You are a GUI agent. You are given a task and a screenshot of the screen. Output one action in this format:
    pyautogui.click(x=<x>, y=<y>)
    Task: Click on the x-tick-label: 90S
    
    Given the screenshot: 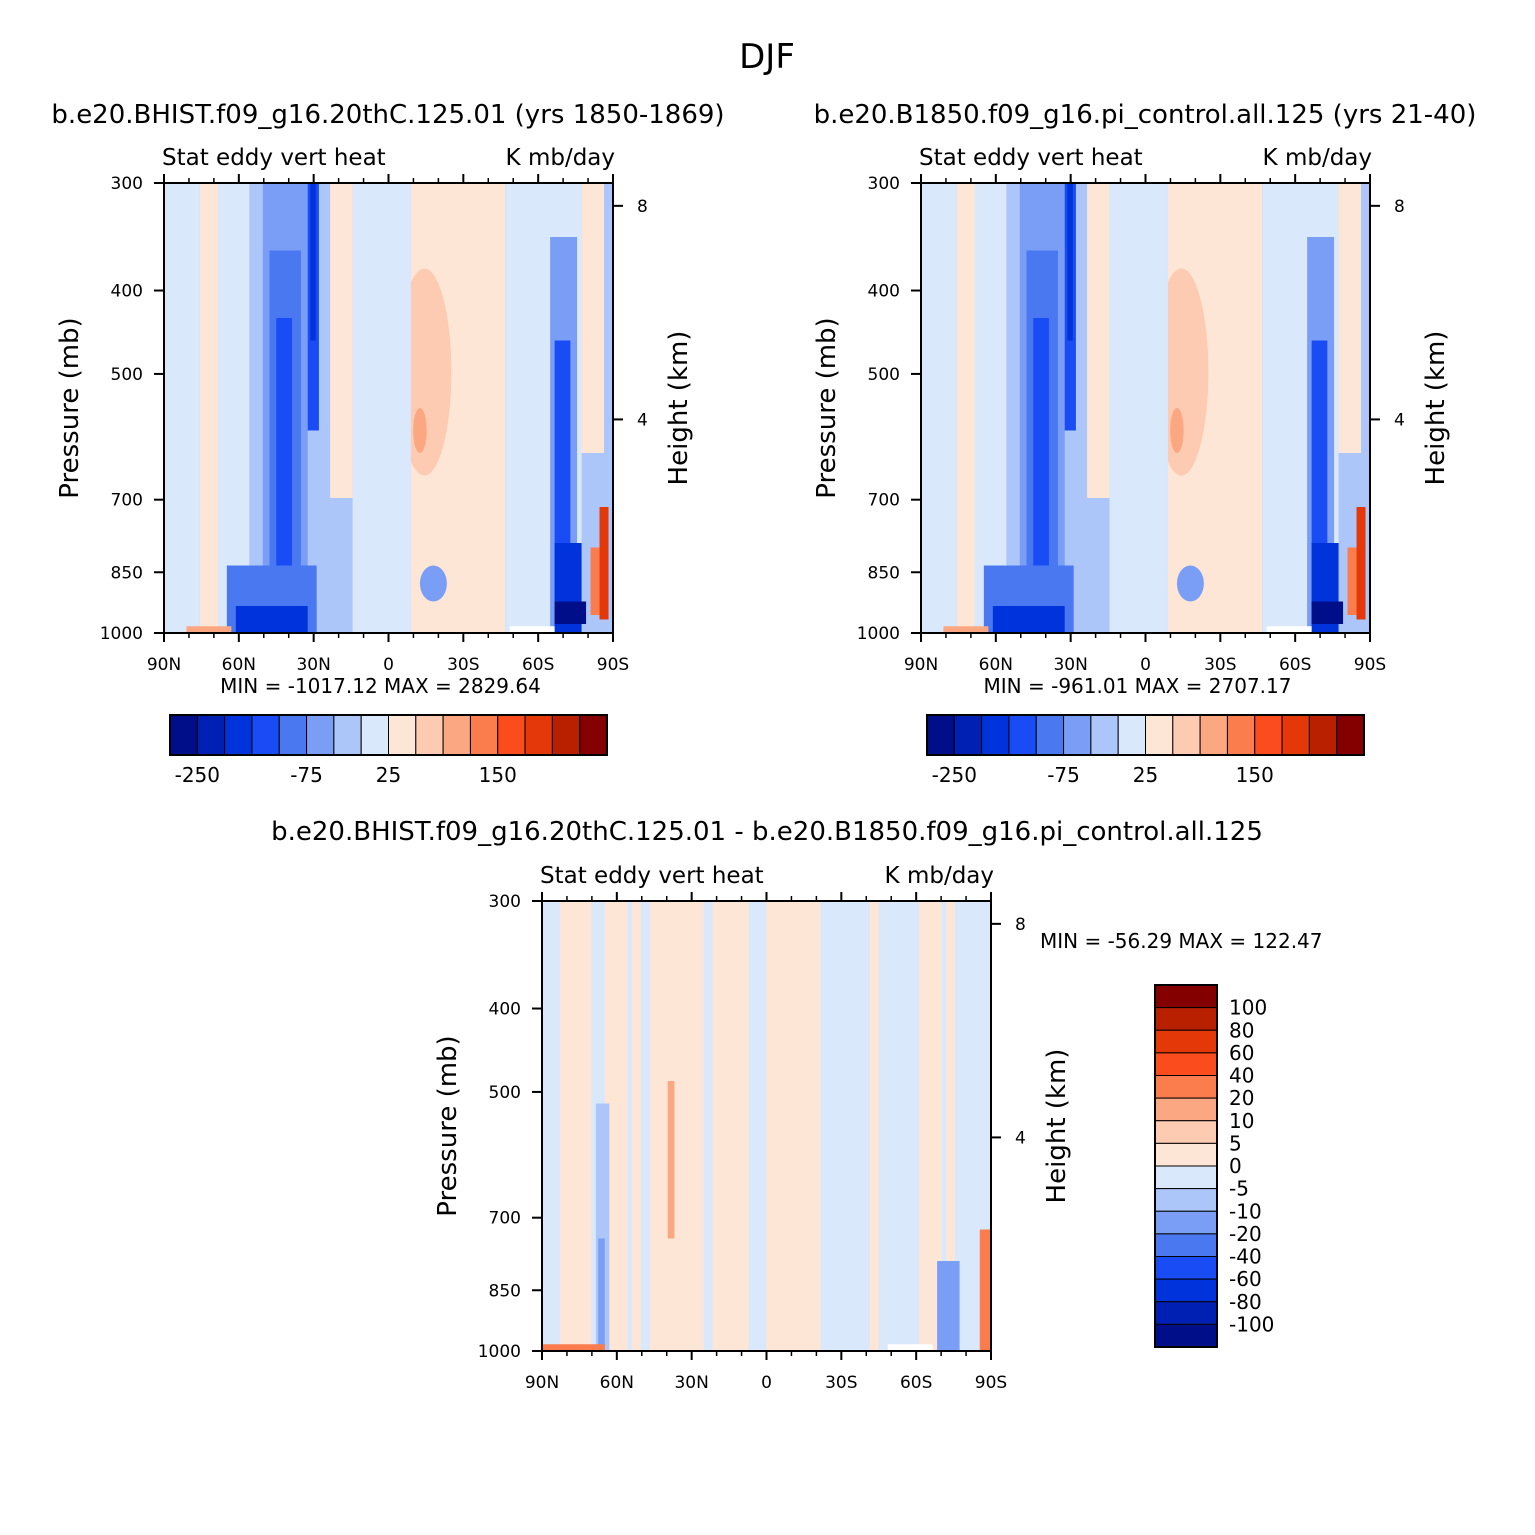 What is the action you would take?
    pyautogui.click(x=991, y=1383)
    